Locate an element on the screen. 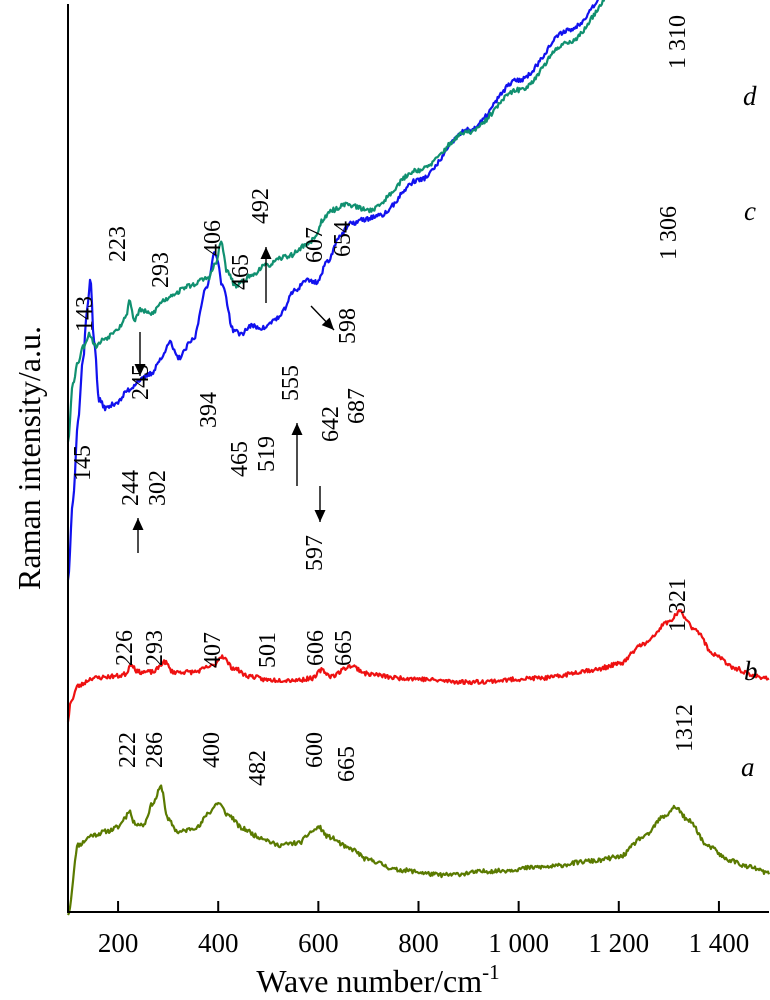  series-tag-a: a is located at coordinates (748, 767).